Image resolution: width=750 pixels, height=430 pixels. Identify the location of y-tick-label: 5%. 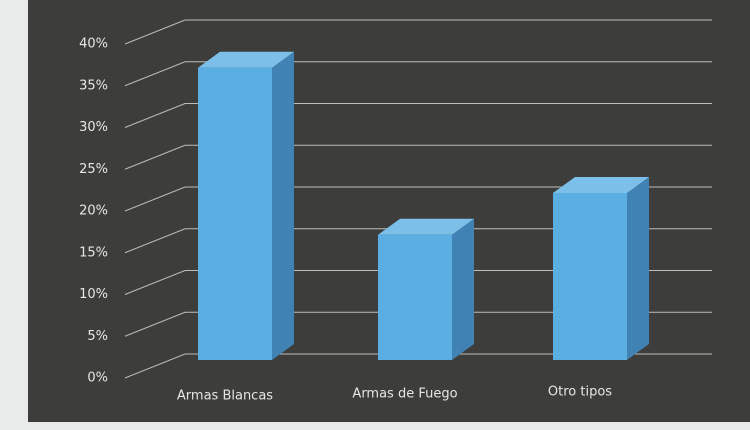
(97, 336).